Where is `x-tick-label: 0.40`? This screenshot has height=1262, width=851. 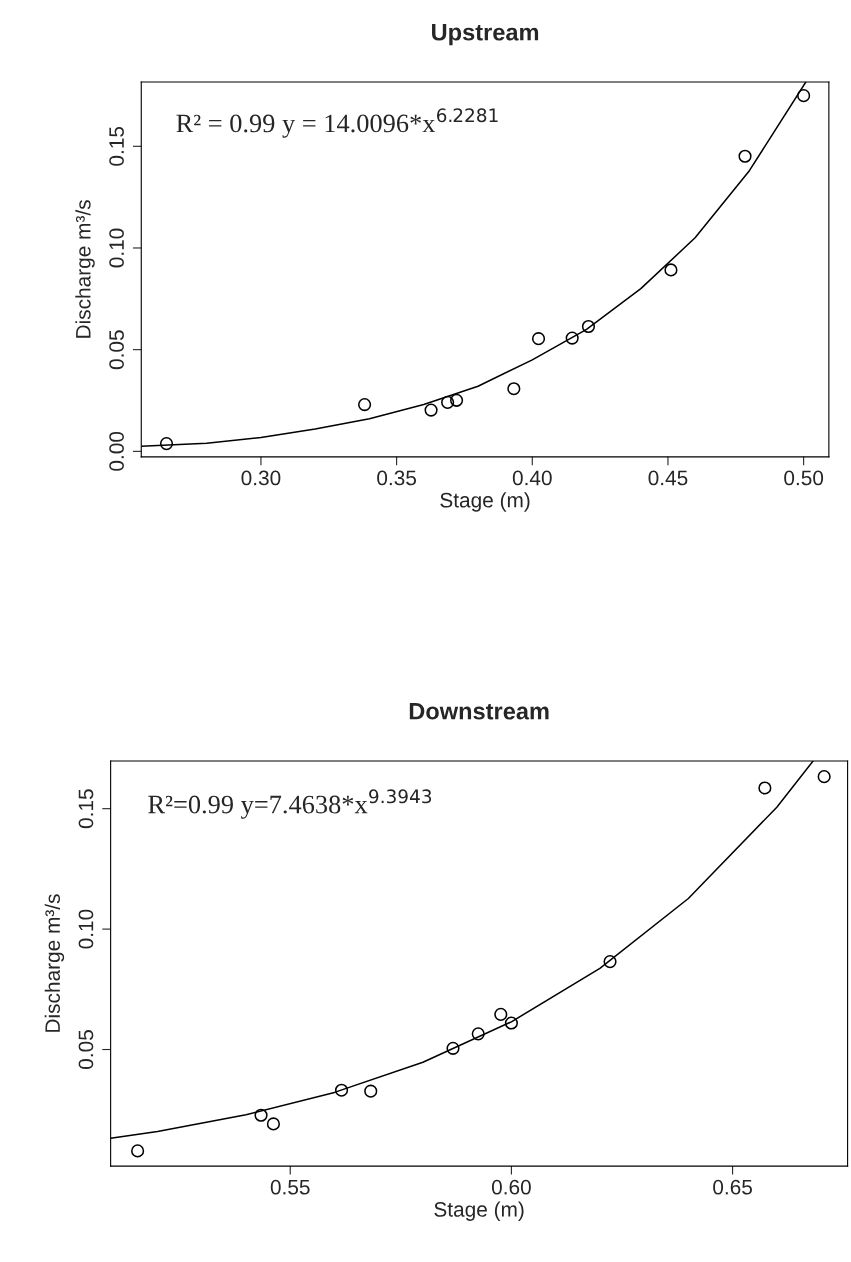
x-tick-label: 0.40 is located at coordinates (532, 478).